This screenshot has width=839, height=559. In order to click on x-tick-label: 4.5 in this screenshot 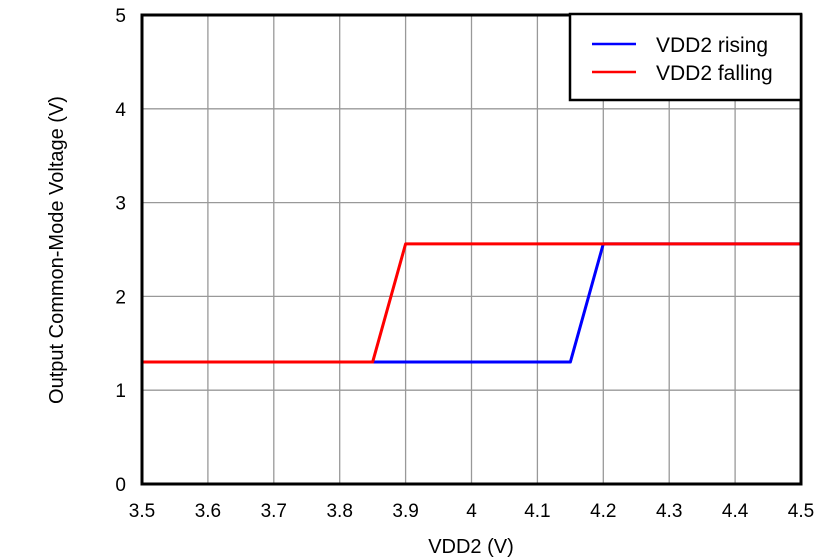, I will do `click(801, 511)`.